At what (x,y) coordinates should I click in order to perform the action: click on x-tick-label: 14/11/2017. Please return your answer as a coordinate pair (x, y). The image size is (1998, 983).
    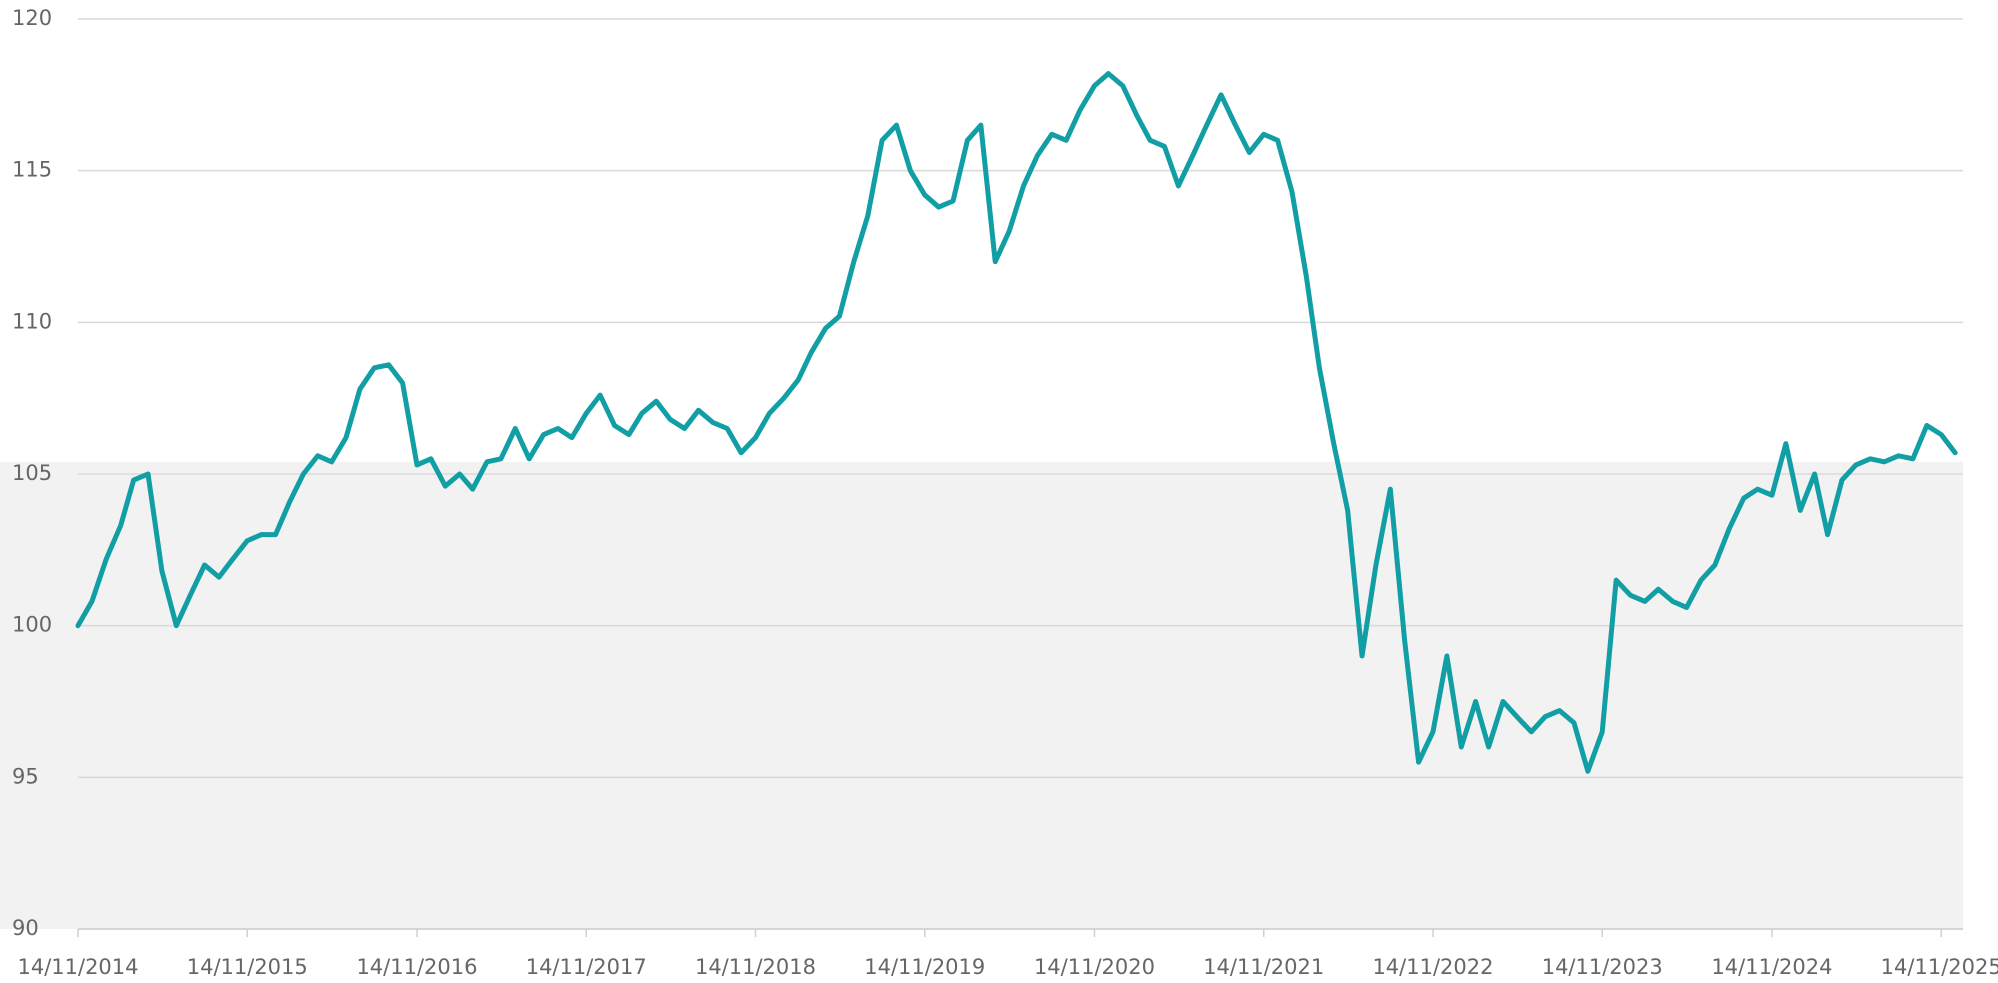
    Looking at the image, I should click on (586, 967).